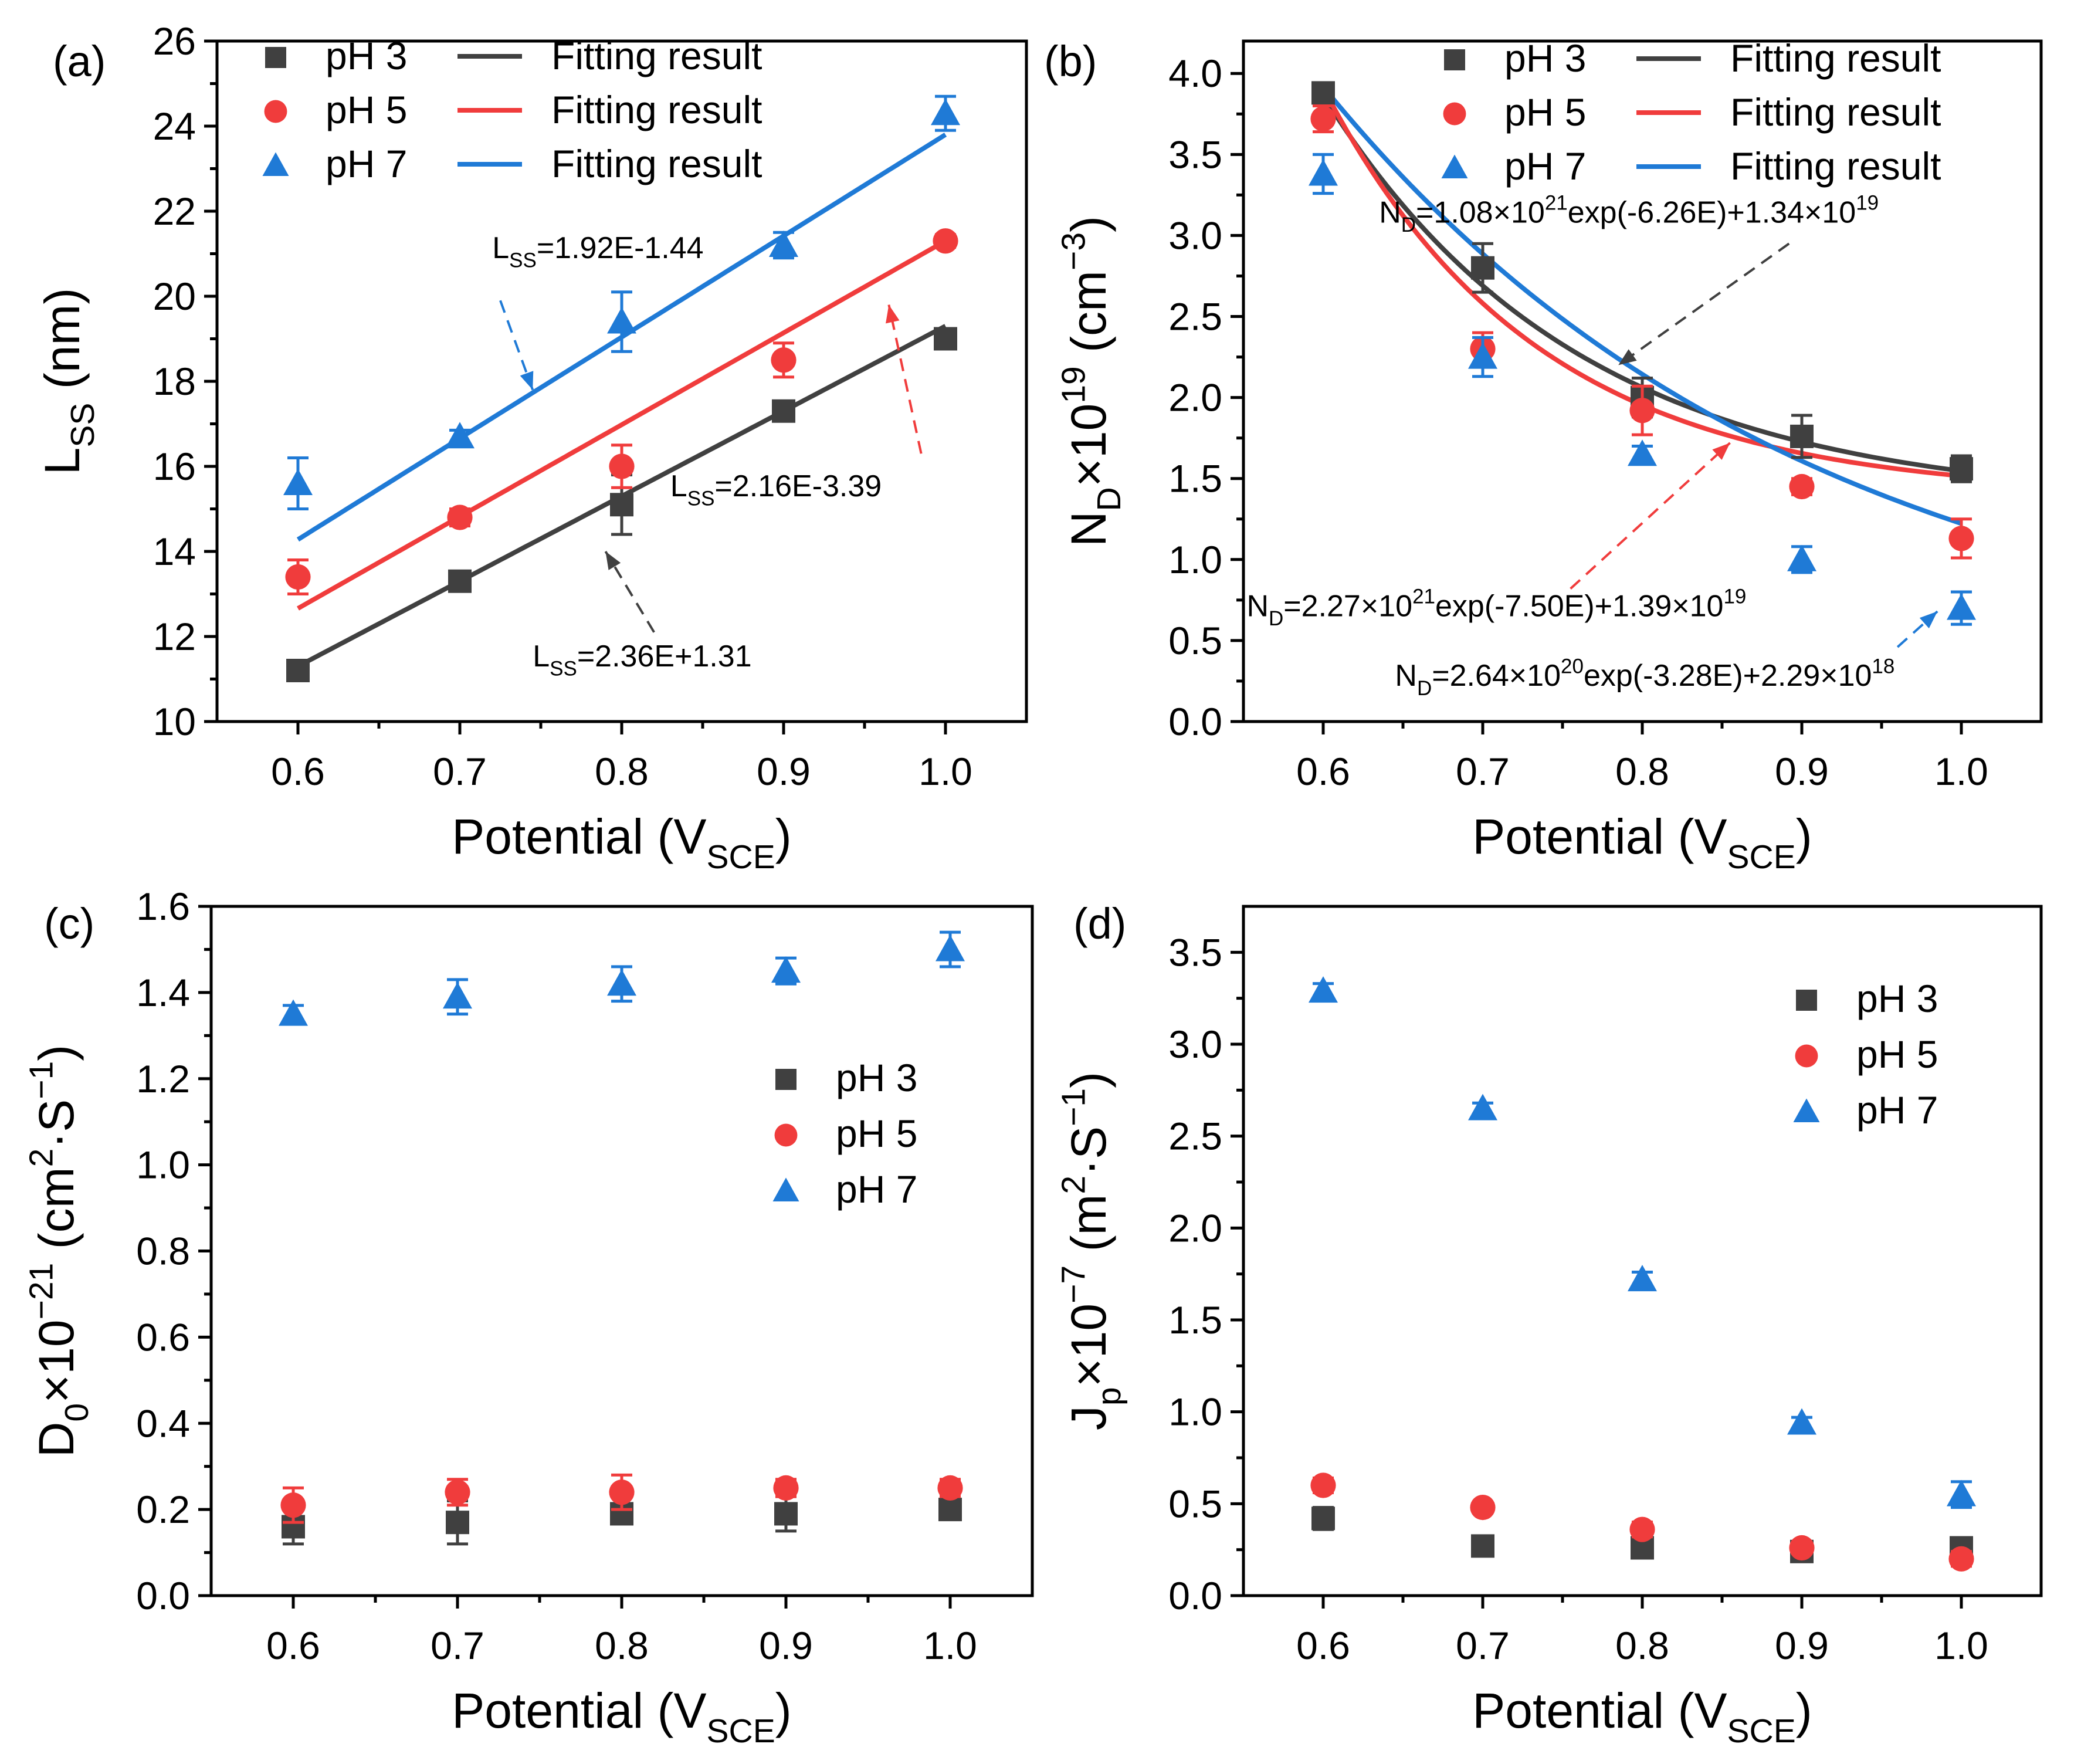 The width and height of the screenshot is (2081, 1764). I want to click on y-tick-label: 3.0, so click(1195, 235).